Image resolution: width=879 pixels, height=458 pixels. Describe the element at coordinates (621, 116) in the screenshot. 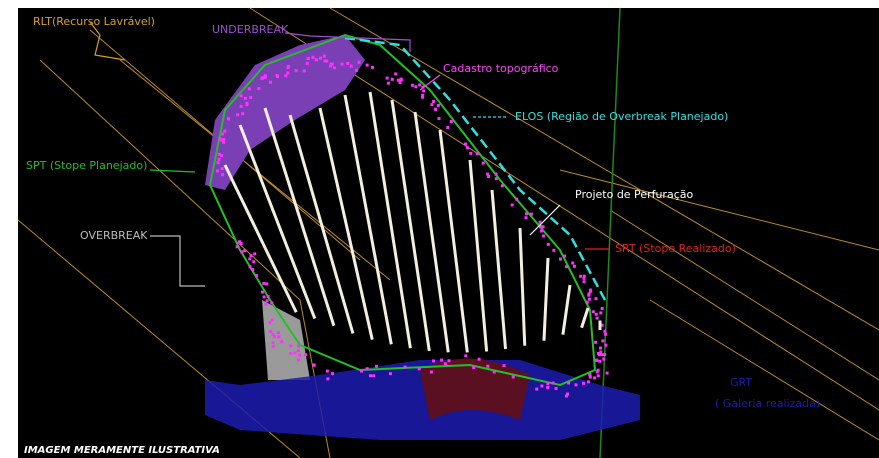

I see `label-elos: ELOS (Região de Overbreak Planejado)` at that location.